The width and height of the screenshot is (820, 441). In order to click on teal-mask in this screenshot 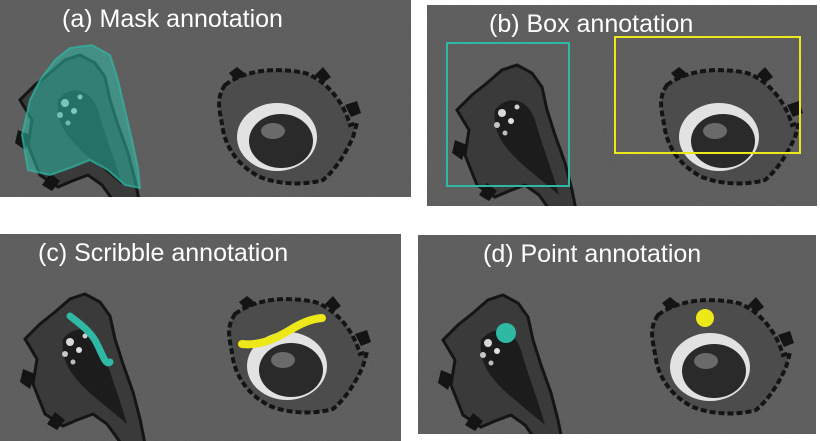, I will do `click(81, 116)`.